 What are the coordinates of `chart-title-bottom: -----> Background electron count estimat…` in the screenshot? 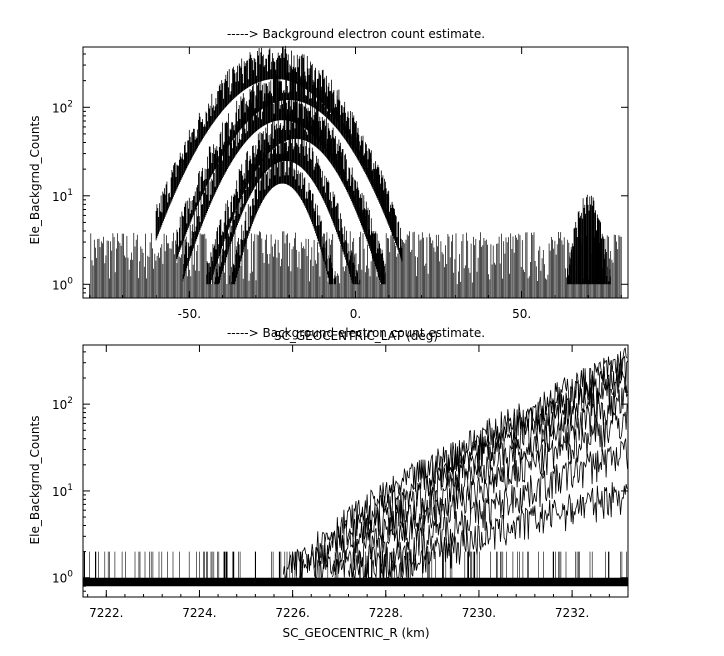 It's located at (356, 333).